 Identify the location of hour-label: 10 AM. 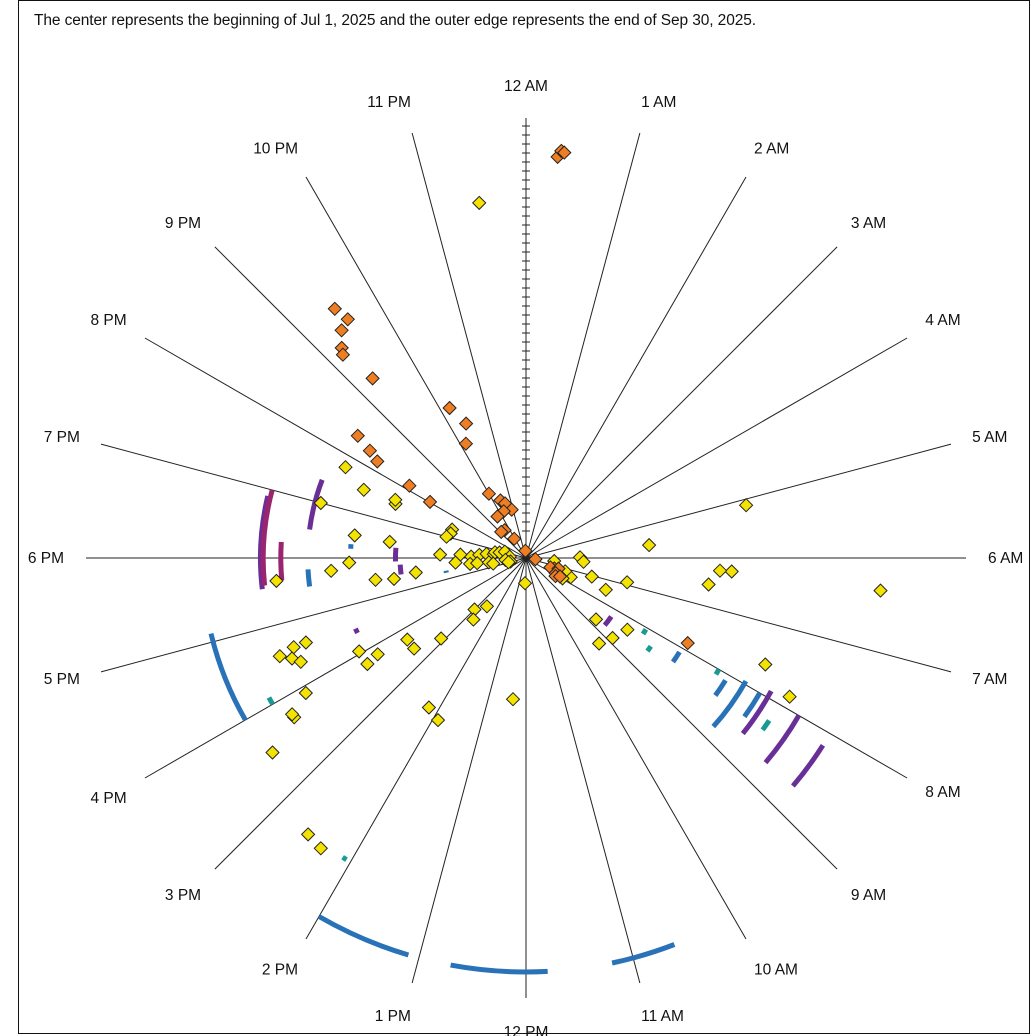
(776, 969).